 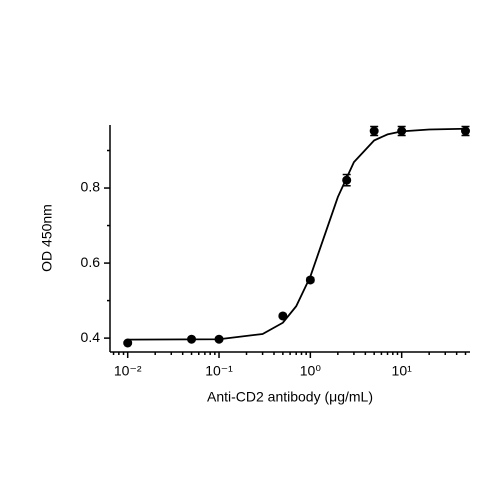 What do you see at coordinates (311, 371) in the screenshot?
I see `x-tick-label: 10⁰` at bounding box center [311, 371].